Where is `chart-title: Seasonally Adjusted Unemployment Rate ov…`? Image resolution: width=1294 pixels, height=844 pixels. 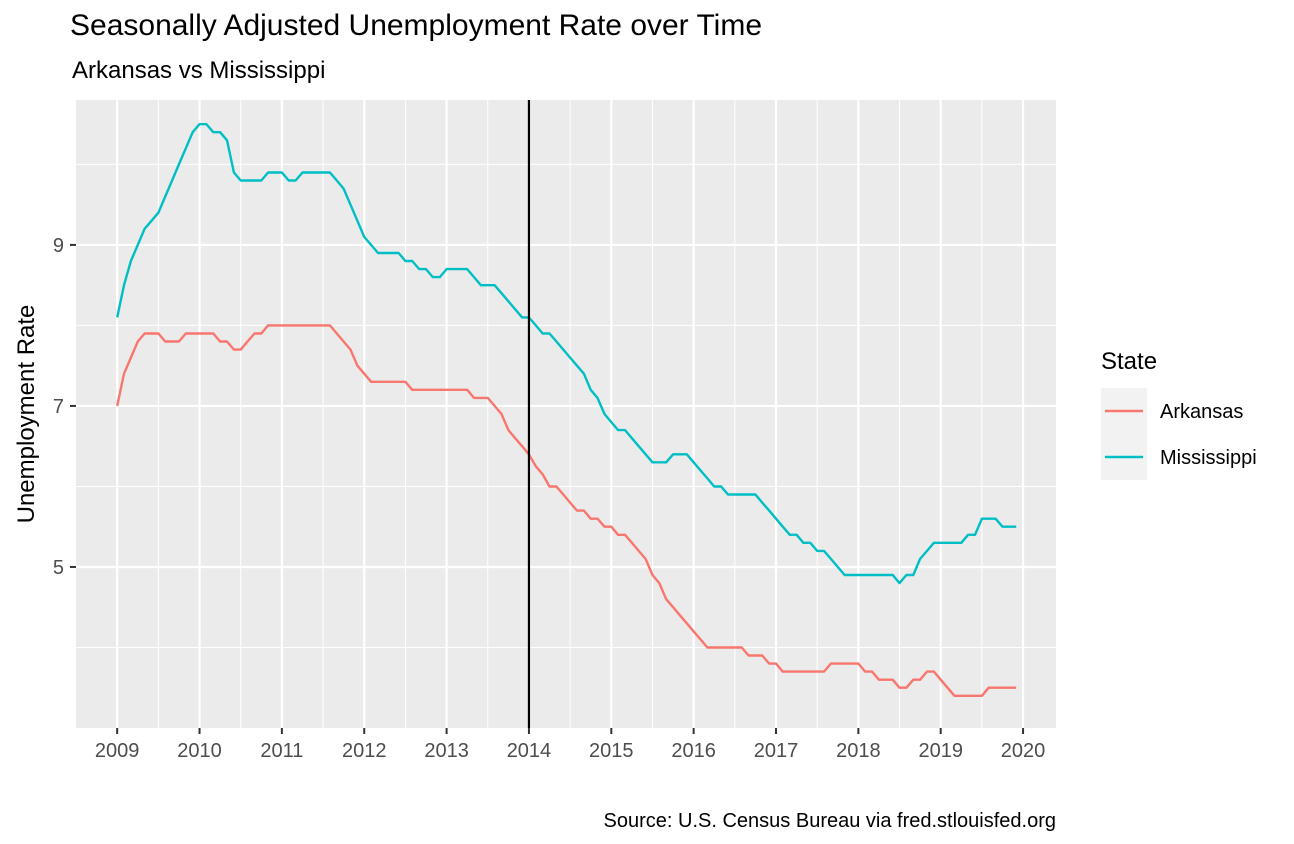
chart-title: Seasonally Adjusted Unemployment Rate ov… is located at coordinates (416, 25).